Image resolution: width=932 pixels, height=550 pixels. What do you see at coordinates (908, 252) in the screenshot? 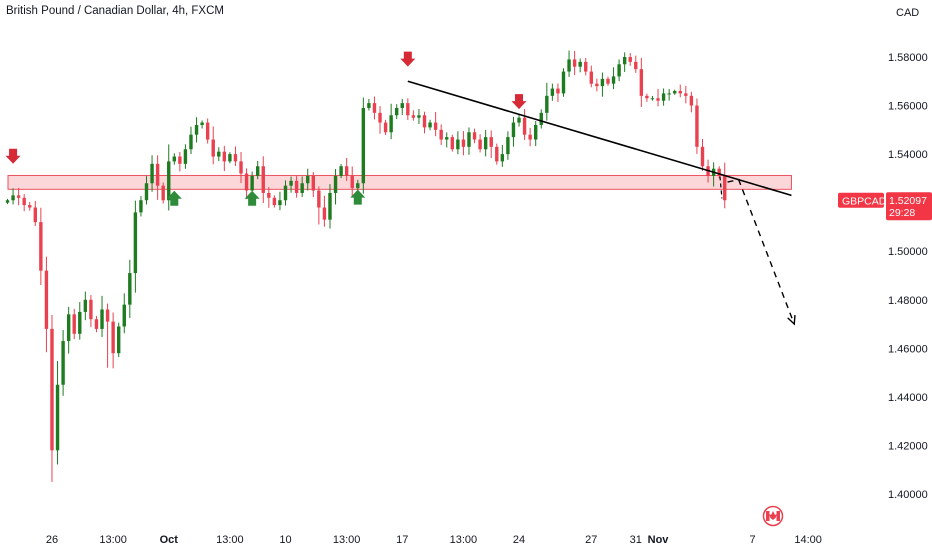
I see `y-tick-label: 1.50000` at bounding box center [908, 252].